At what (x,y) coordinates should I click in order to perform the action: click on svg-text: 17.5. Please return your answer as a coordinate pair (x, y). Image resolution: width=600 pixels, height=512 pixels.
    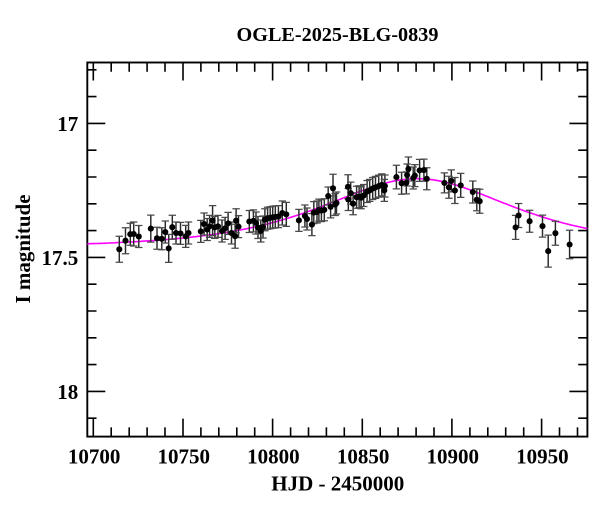
    Looking at the image, I should click on (60, 258).